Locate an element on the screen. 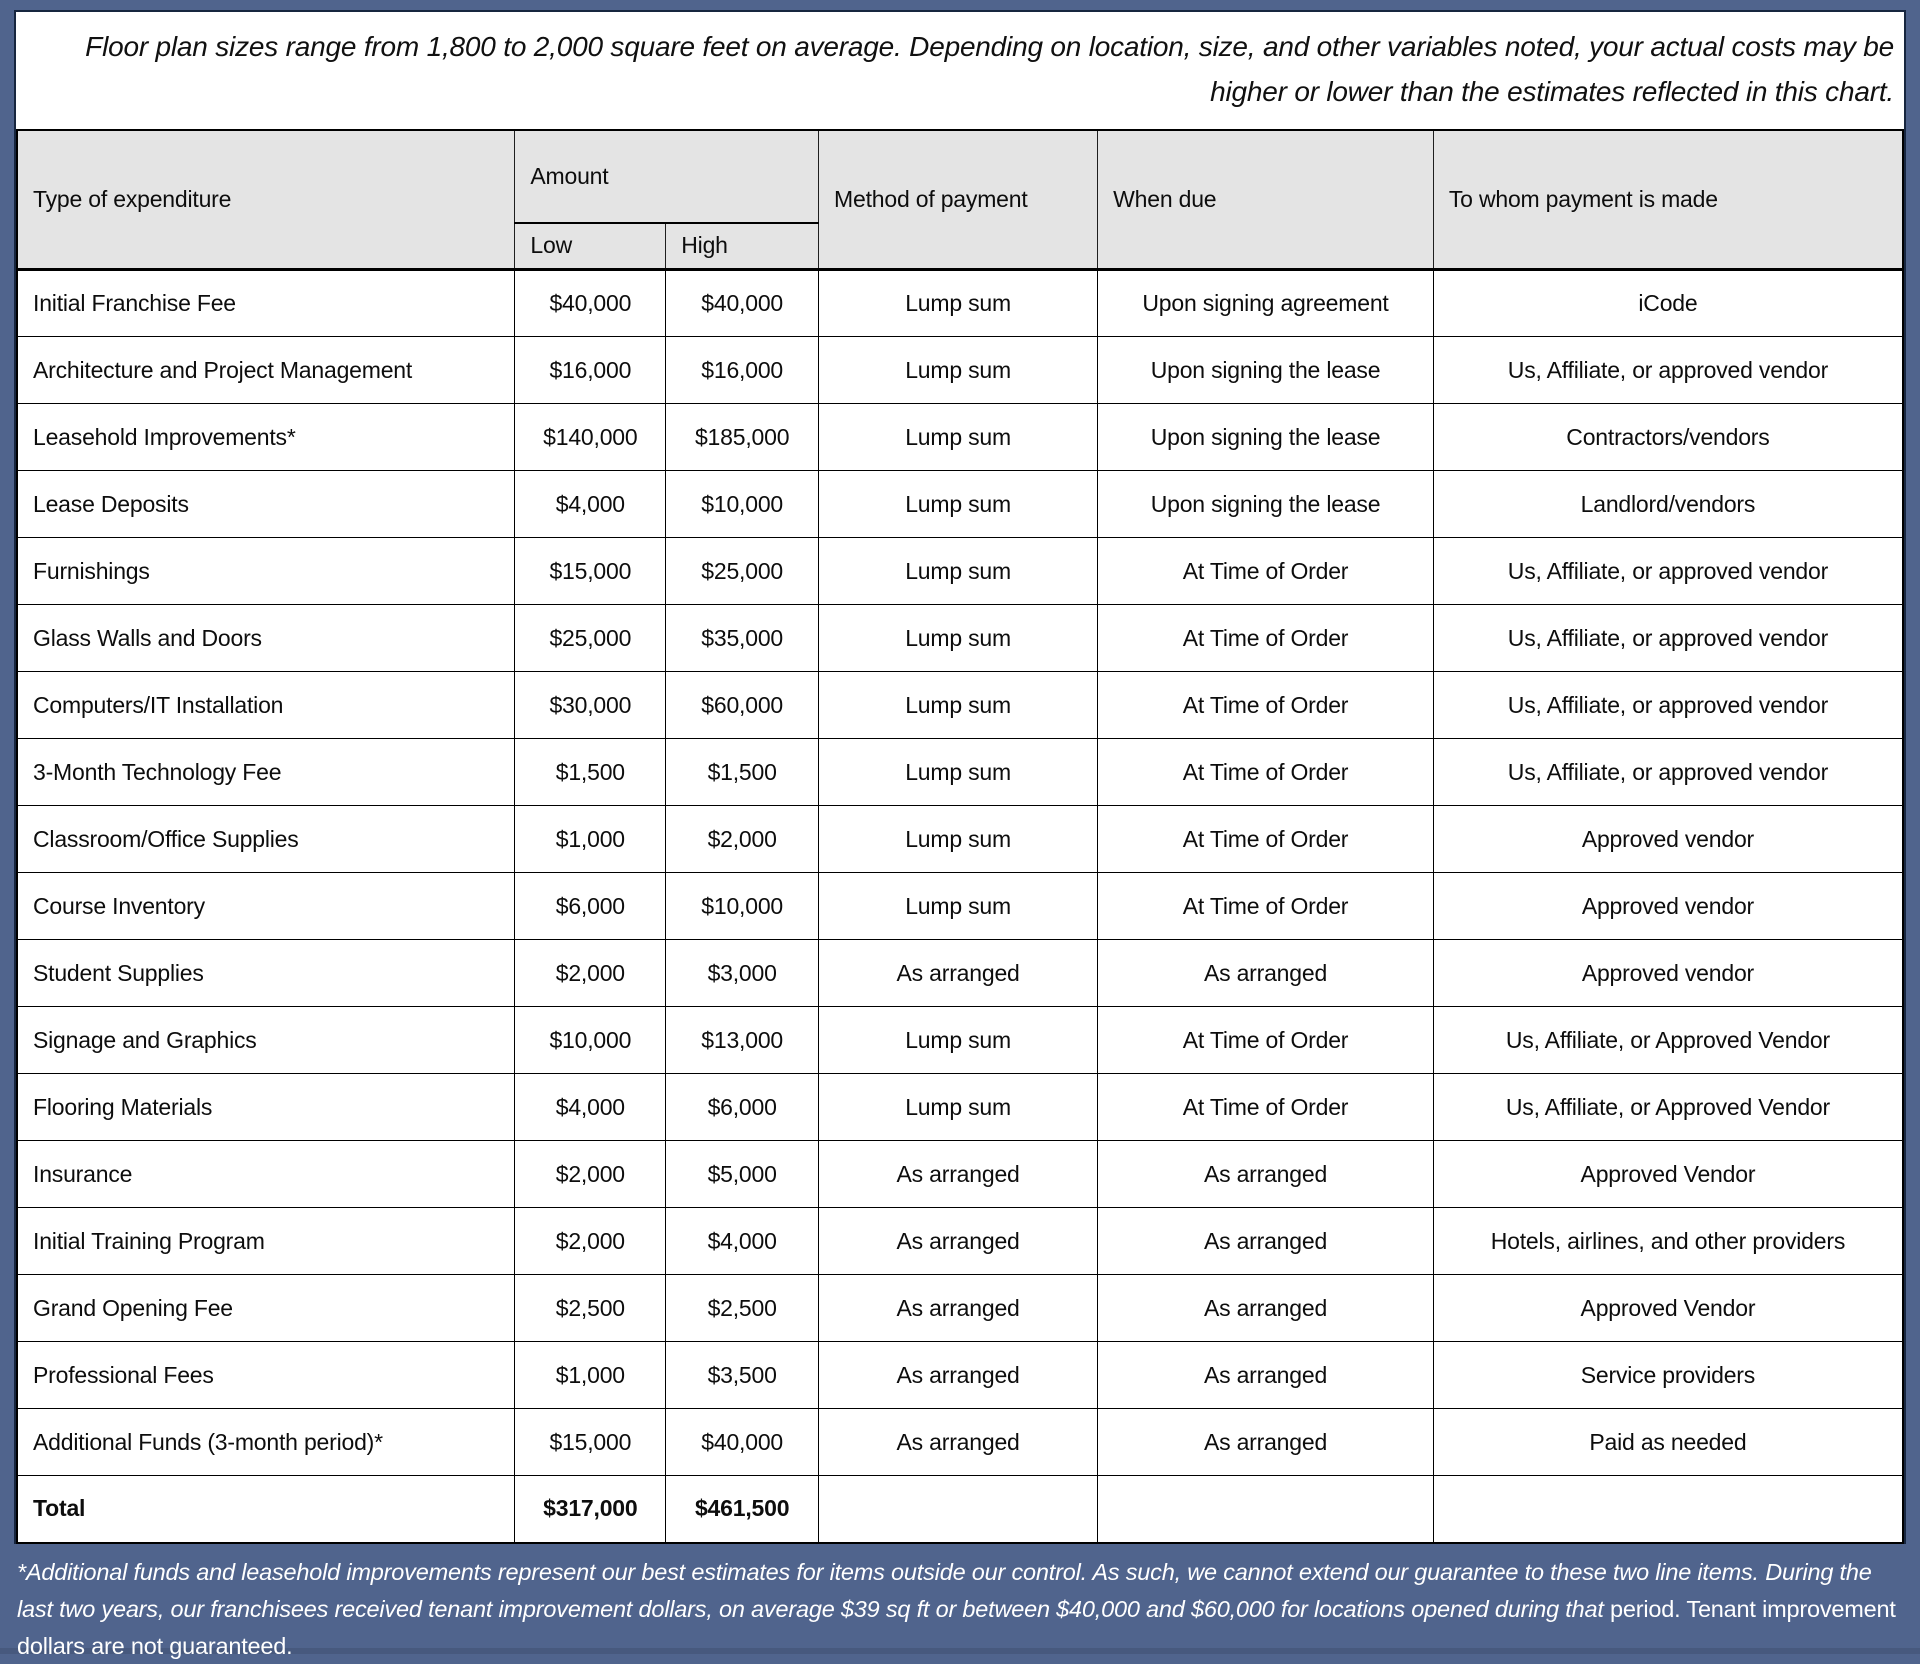 This screenshot has height=1664, width=1920. total-label-cell: Total is located at coordinates (266, 1509).